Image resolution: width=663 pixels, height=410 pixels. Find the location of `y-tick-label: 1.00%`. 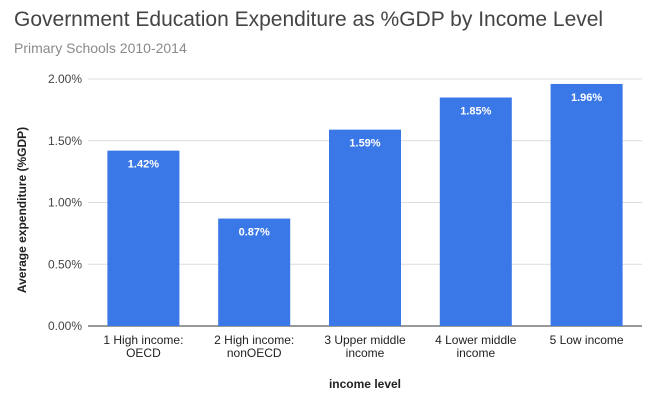

y-tick-label: 1.00% is located at coordinates (65, 203).